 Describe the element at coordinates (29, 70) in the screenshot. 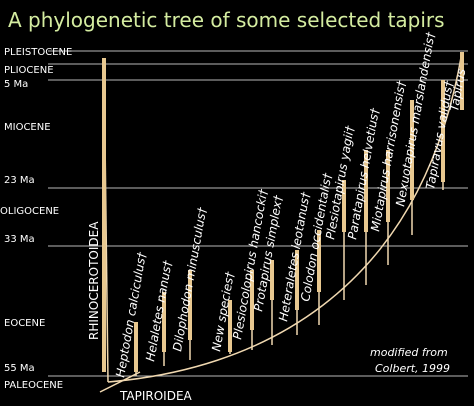

I see `time-label: PLIOCENE` at that location.